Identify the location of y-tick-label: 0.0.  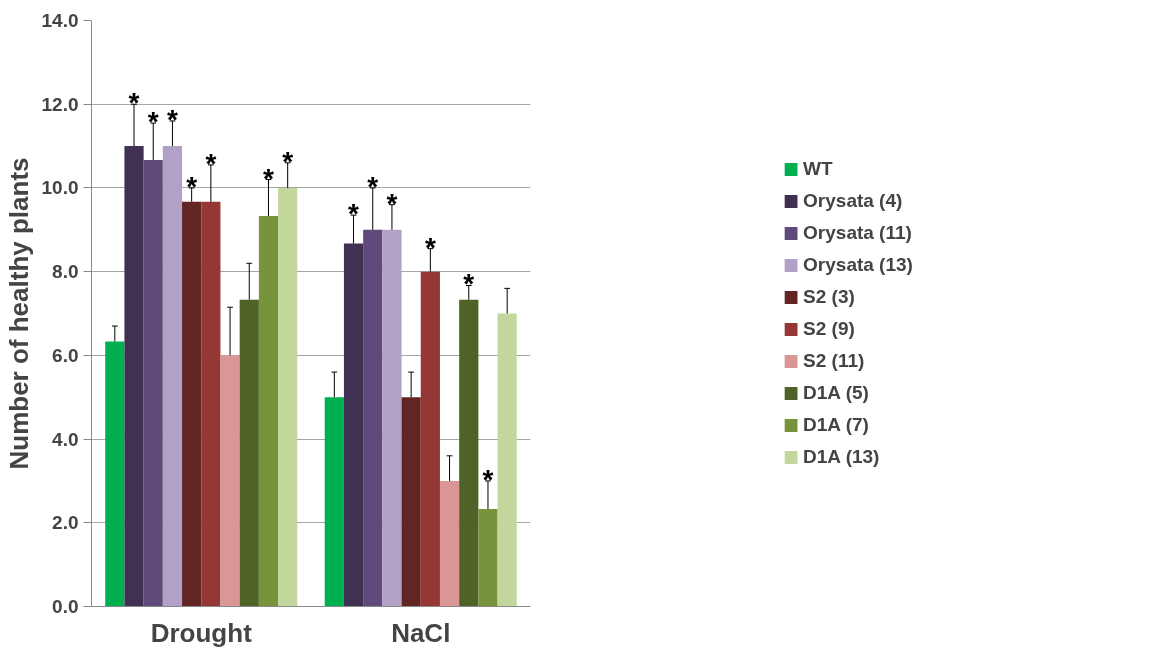
(65, 606).